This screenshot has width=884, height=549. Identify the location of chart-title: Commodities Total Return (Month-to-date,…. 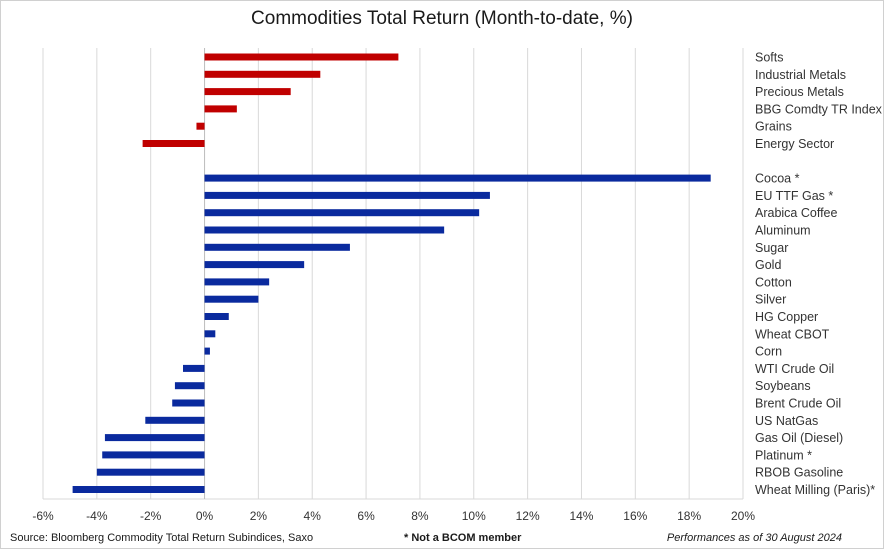
(442, 18).